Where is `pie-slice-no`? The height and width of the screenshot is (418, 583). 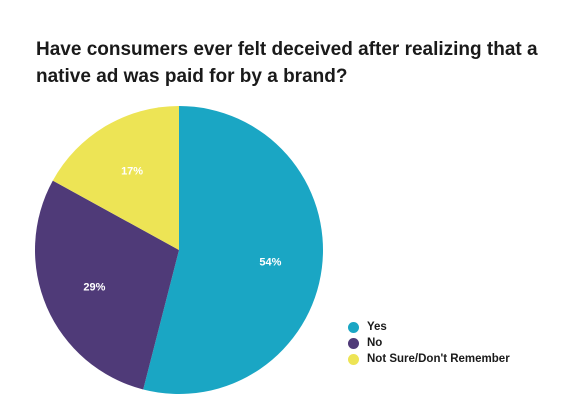
pie-slice-no is located at coordinates (106, 285).